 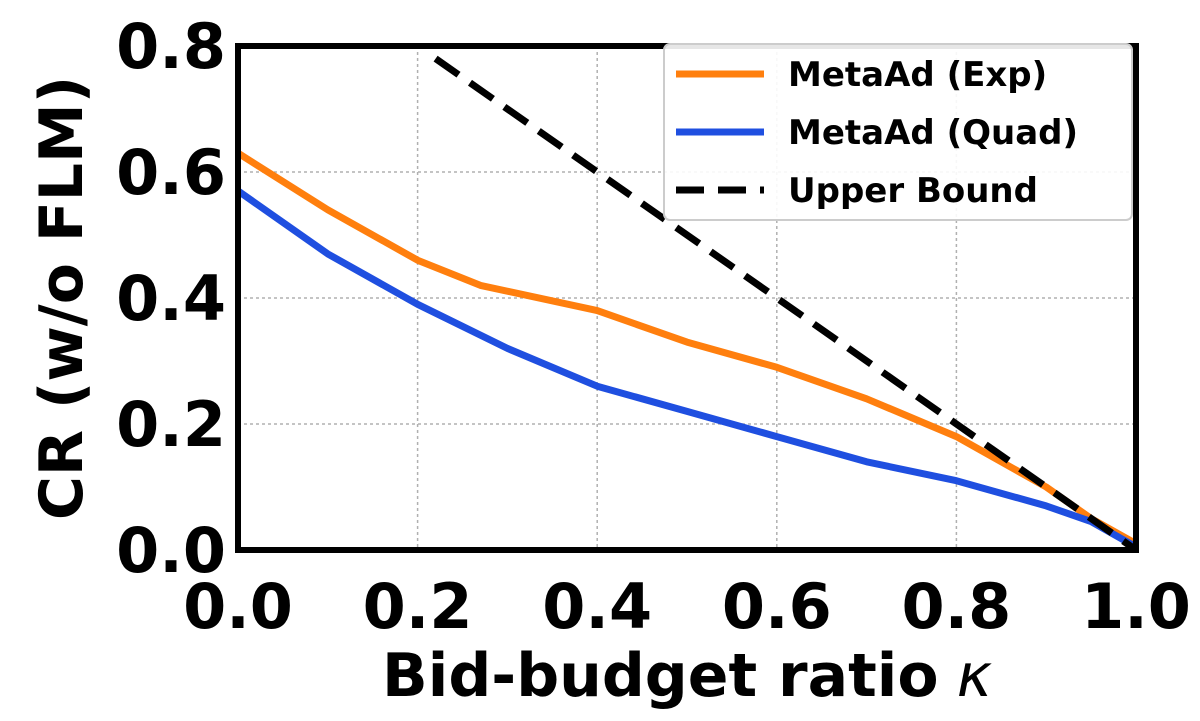 I want to click on x-axis-label-symbol: κ, so click(x=975, y=676).